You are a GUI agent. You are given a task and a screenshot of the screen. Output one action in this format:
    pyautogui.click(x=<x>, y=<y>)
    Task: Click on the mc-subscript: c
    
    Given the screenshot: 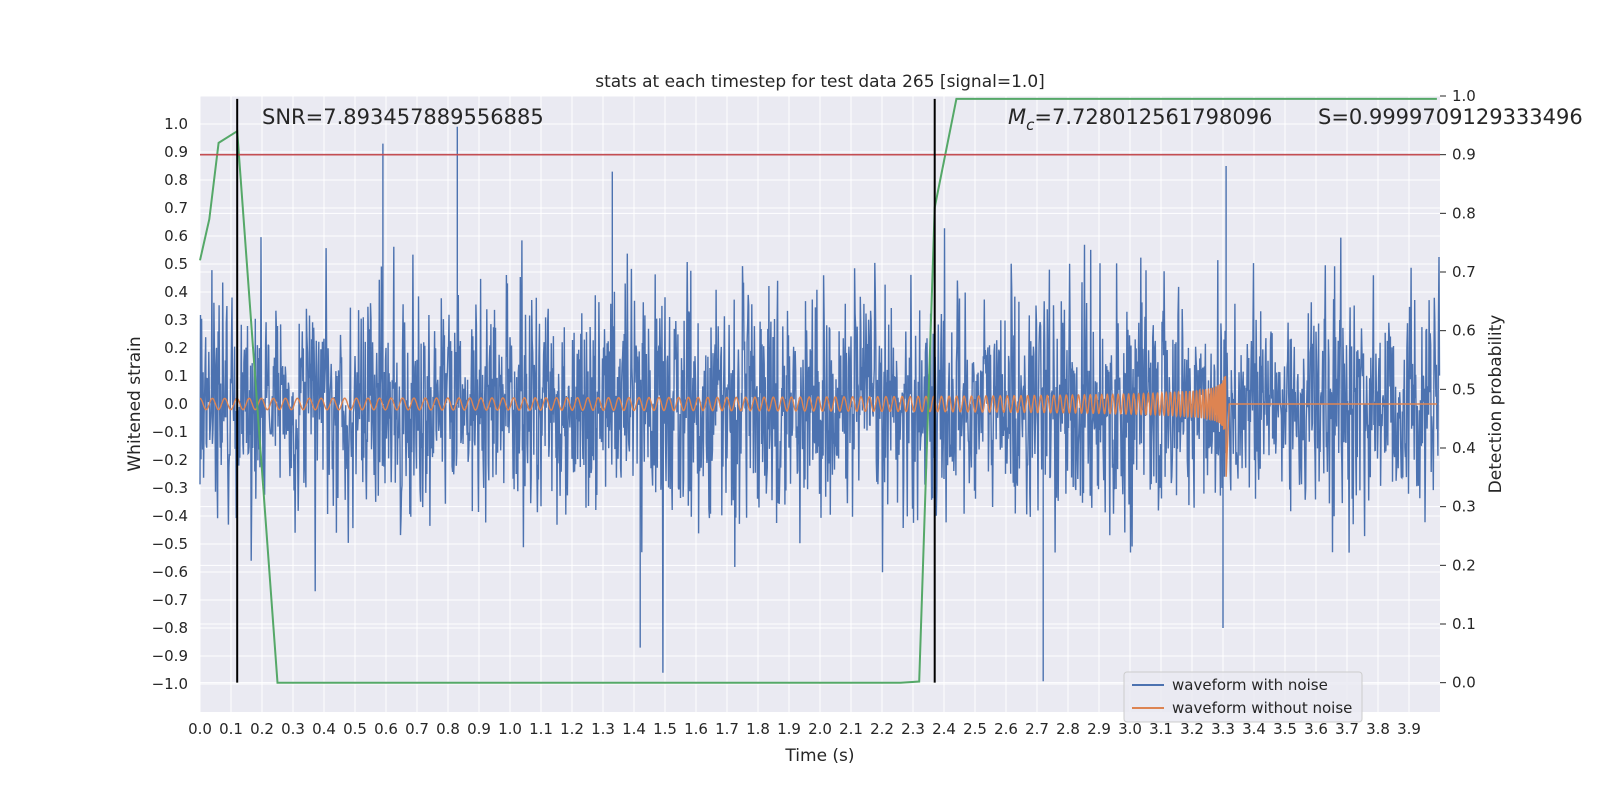 What is the action you would take?
    pyautogui.click(x=1030, y=125)
    